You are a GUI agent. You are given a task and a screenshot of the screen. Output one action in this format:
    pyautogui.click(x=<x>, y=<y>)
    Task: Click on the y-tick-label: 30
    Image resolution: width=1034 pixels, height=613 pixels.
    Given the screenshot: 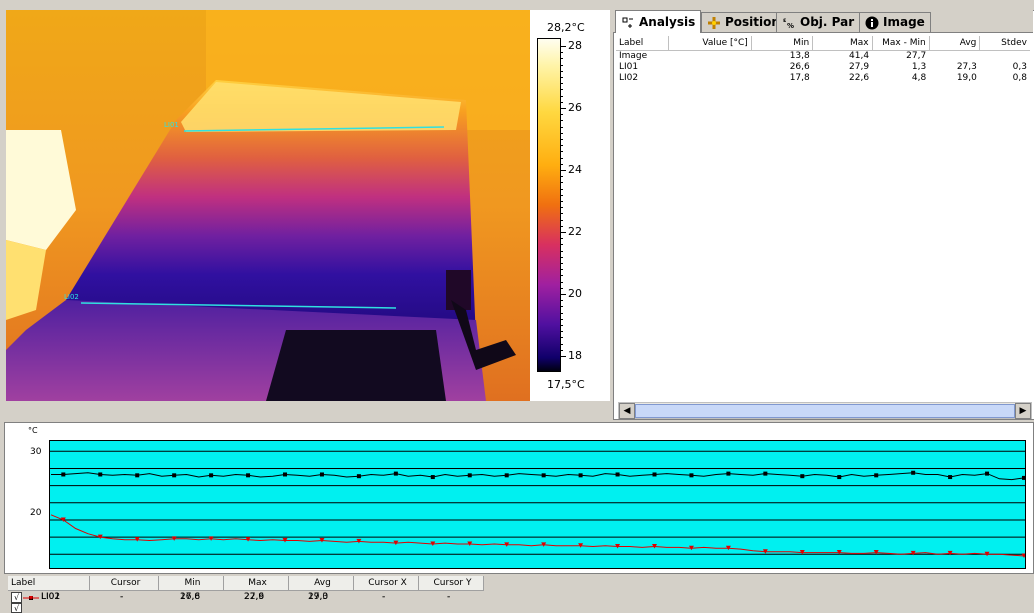 What is the action you would take?
    pyautogui.click(x=36, y=452)
    